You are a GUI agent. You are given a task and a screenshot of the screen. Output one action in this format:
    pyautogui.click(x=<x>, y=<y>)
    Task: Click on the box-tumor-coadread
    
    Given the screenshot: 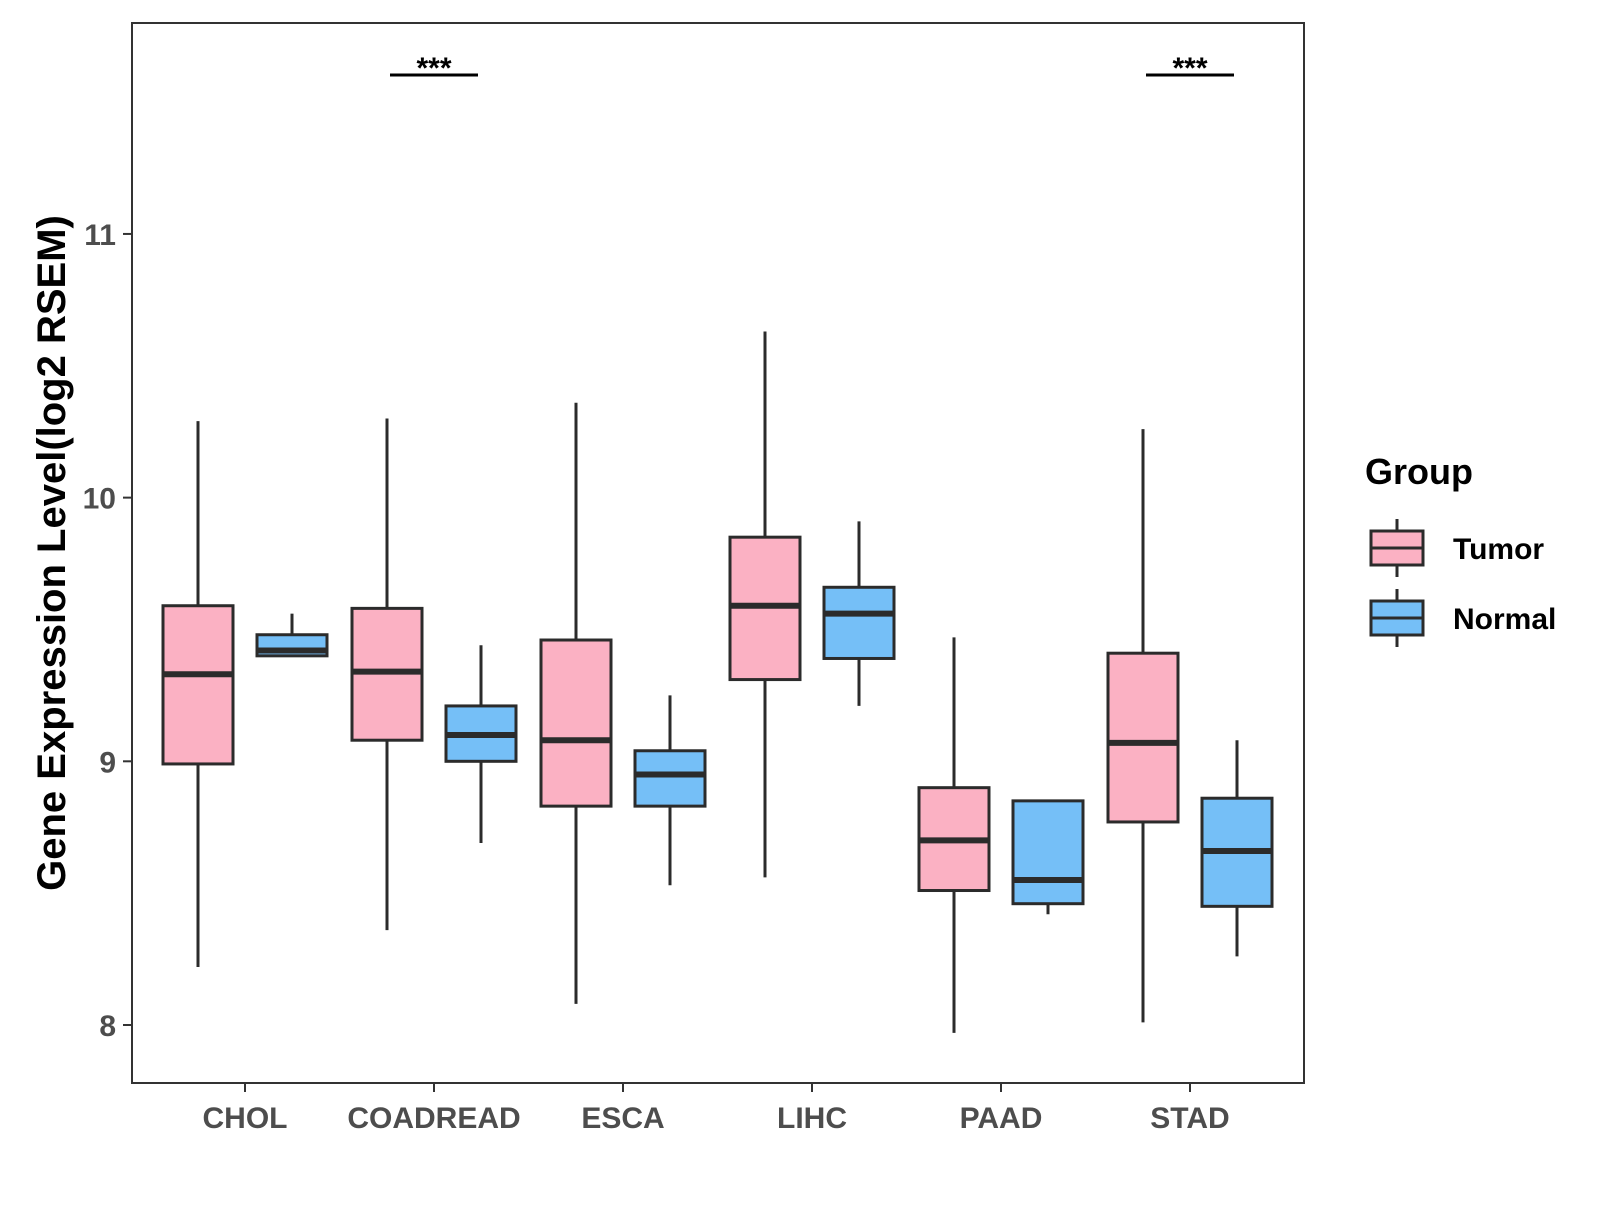 What is the action you would take?
    pyautogui.click(x=387, y=674)
    